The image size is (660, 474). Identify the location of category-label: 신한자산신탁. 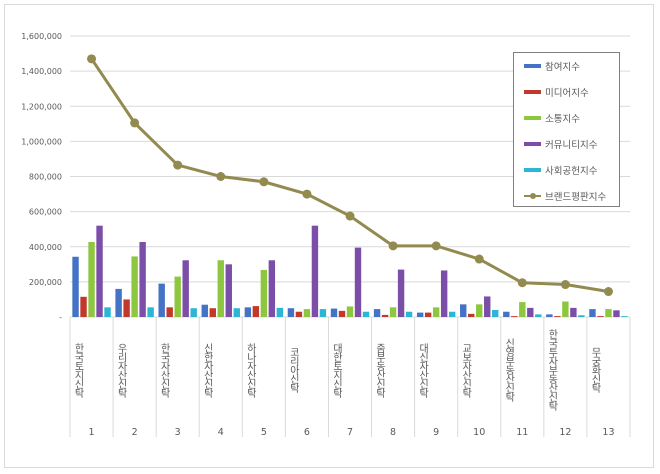
(207, 369).